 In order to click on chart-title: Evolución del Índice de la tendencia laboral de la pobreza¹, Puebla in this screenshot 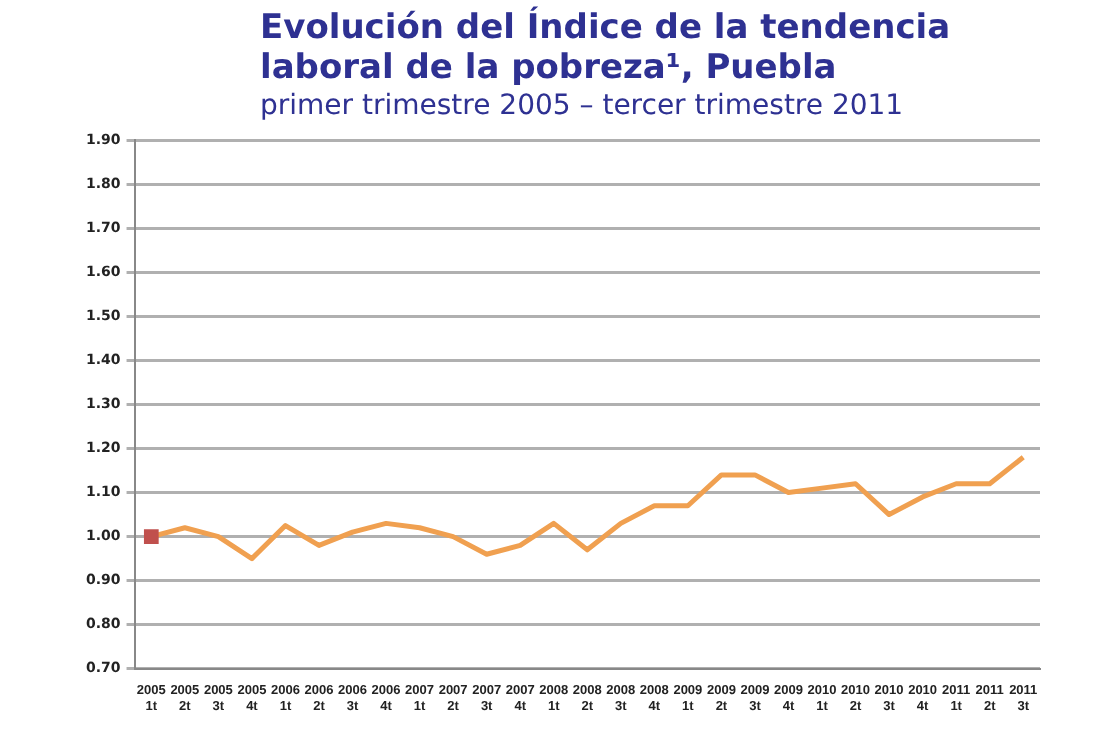, I will do `click(606, 48)`.